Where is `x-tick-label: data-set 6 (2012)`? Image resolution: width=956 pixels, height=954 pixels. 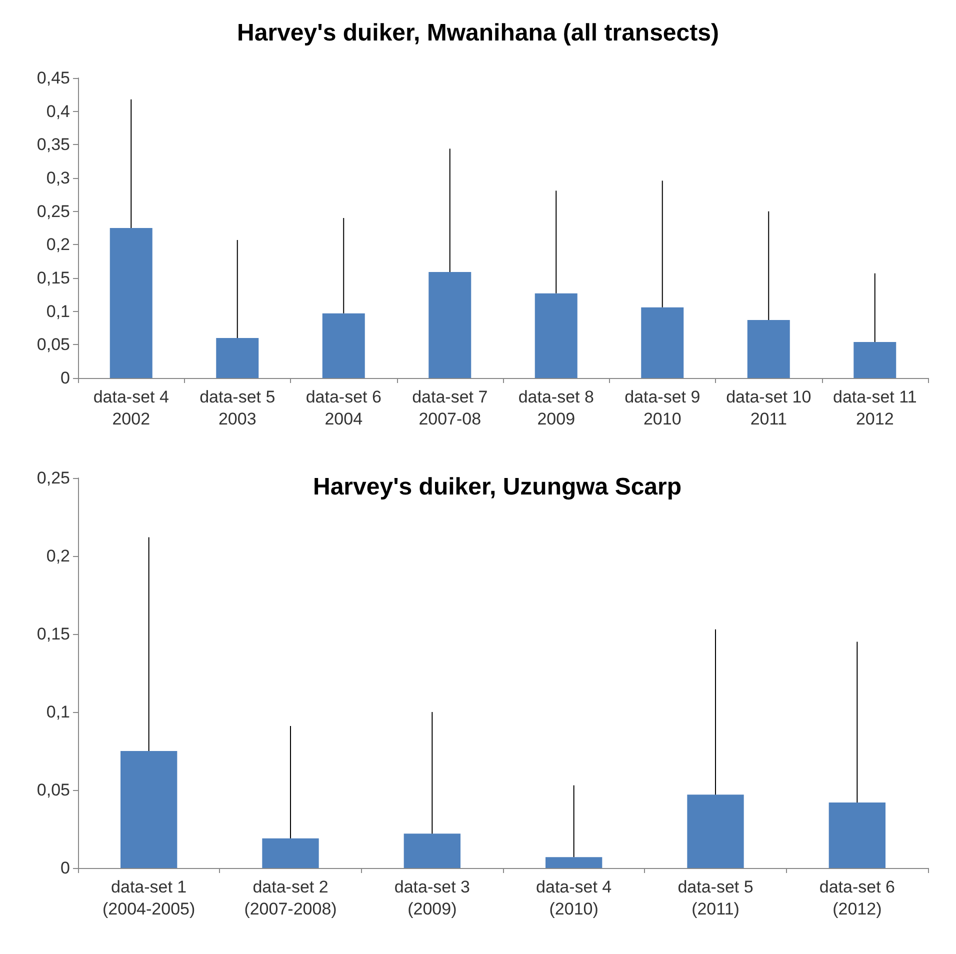 x-tick-label: data-set 6 (2012) is located at coordinates (857, 898).